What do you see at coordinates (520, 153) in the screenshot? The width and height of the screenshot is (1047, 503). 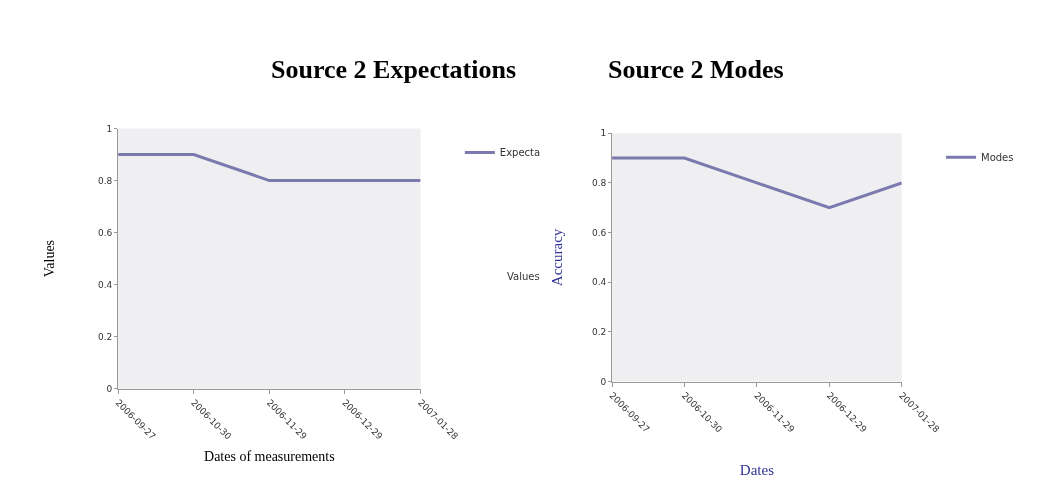 I see `legend-label: Expecta` at bounding box center [520, 153].